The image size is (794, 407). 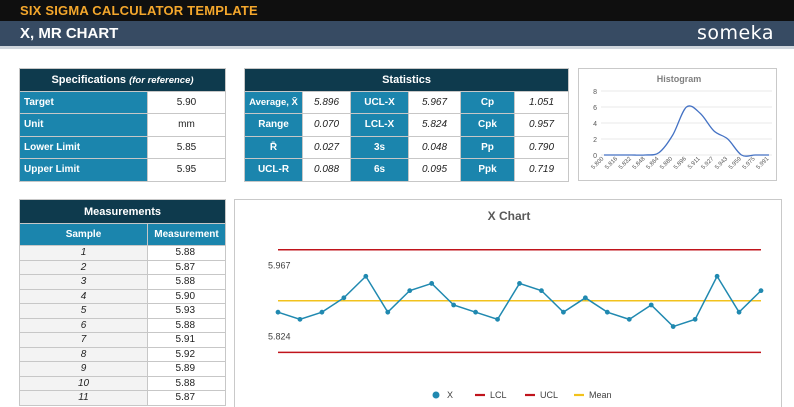 I want to click on table-row: 4 5.90, so click(x=123, y=296).